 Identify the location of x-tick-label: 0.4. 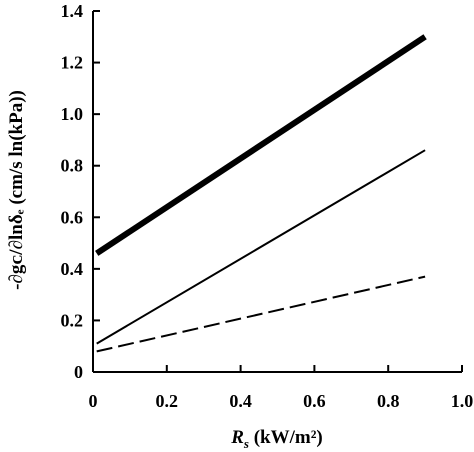
(240, 401).